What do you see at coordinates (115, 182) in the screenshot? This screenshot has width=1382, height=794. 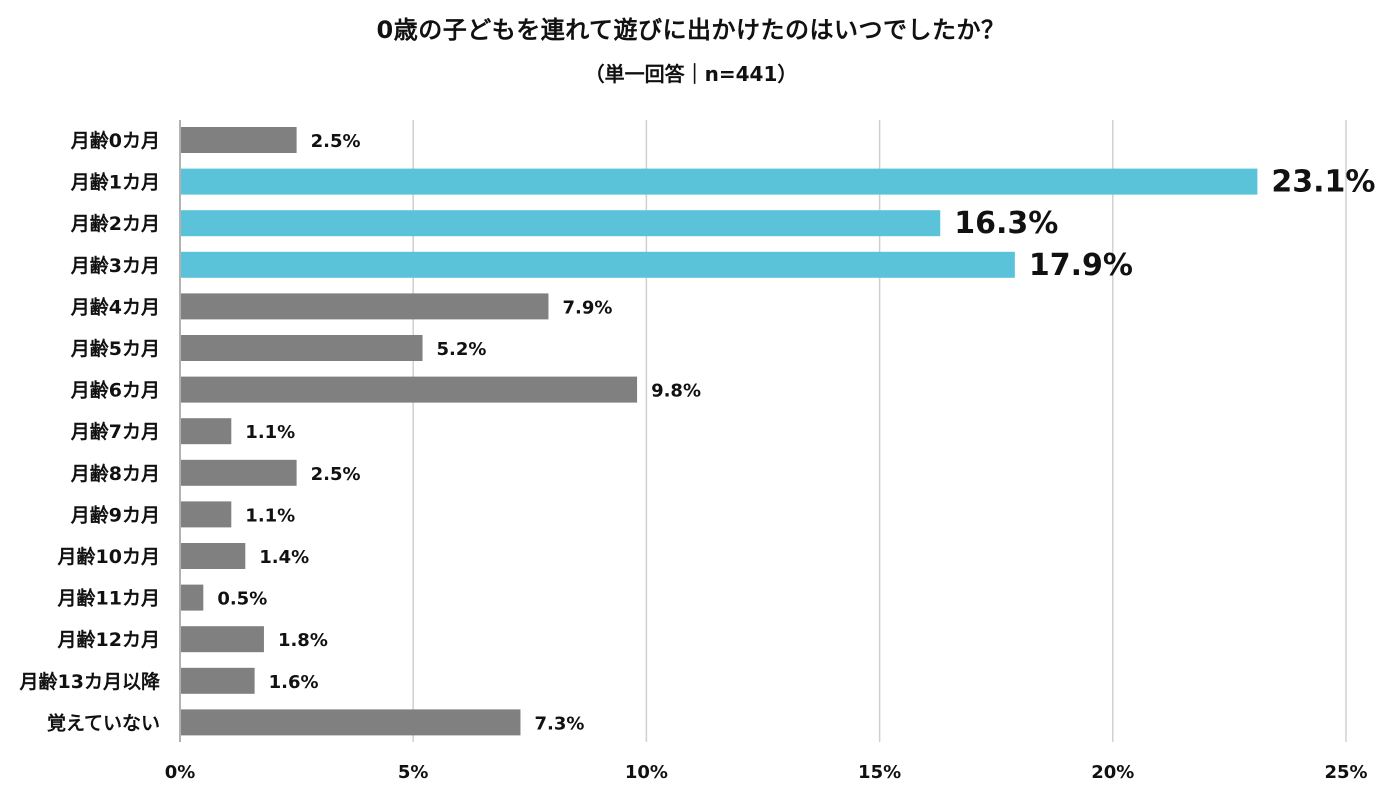 I see `category-label: 月齢1カ月` at bounding box center [115, 182].